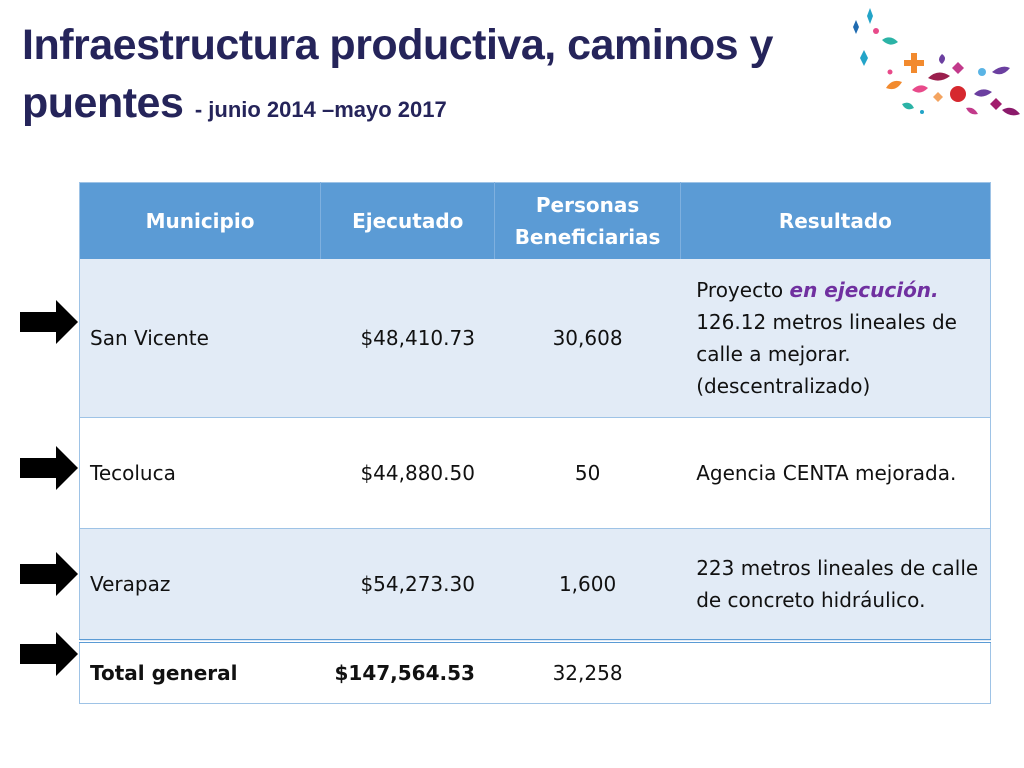  I want to click on cell-ejecutado: $44,880.50, so click(407, 473).